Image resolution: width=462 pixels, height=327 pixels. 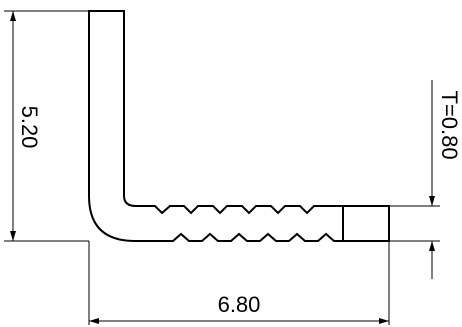 I want to click on thickness-dimension-label: T=0.80, so click(x=449, y=124).